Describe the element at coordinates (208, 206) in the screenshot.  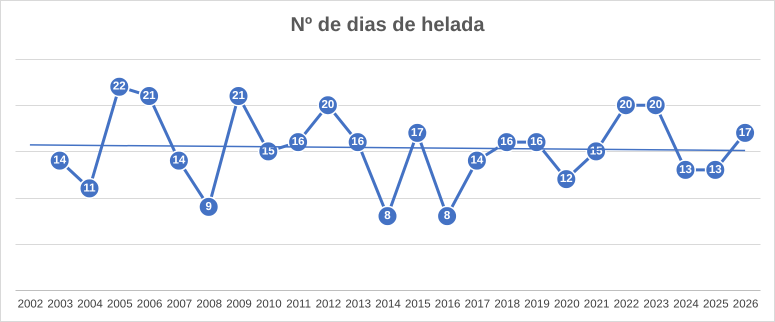
I see `data-label: 9` at that location.